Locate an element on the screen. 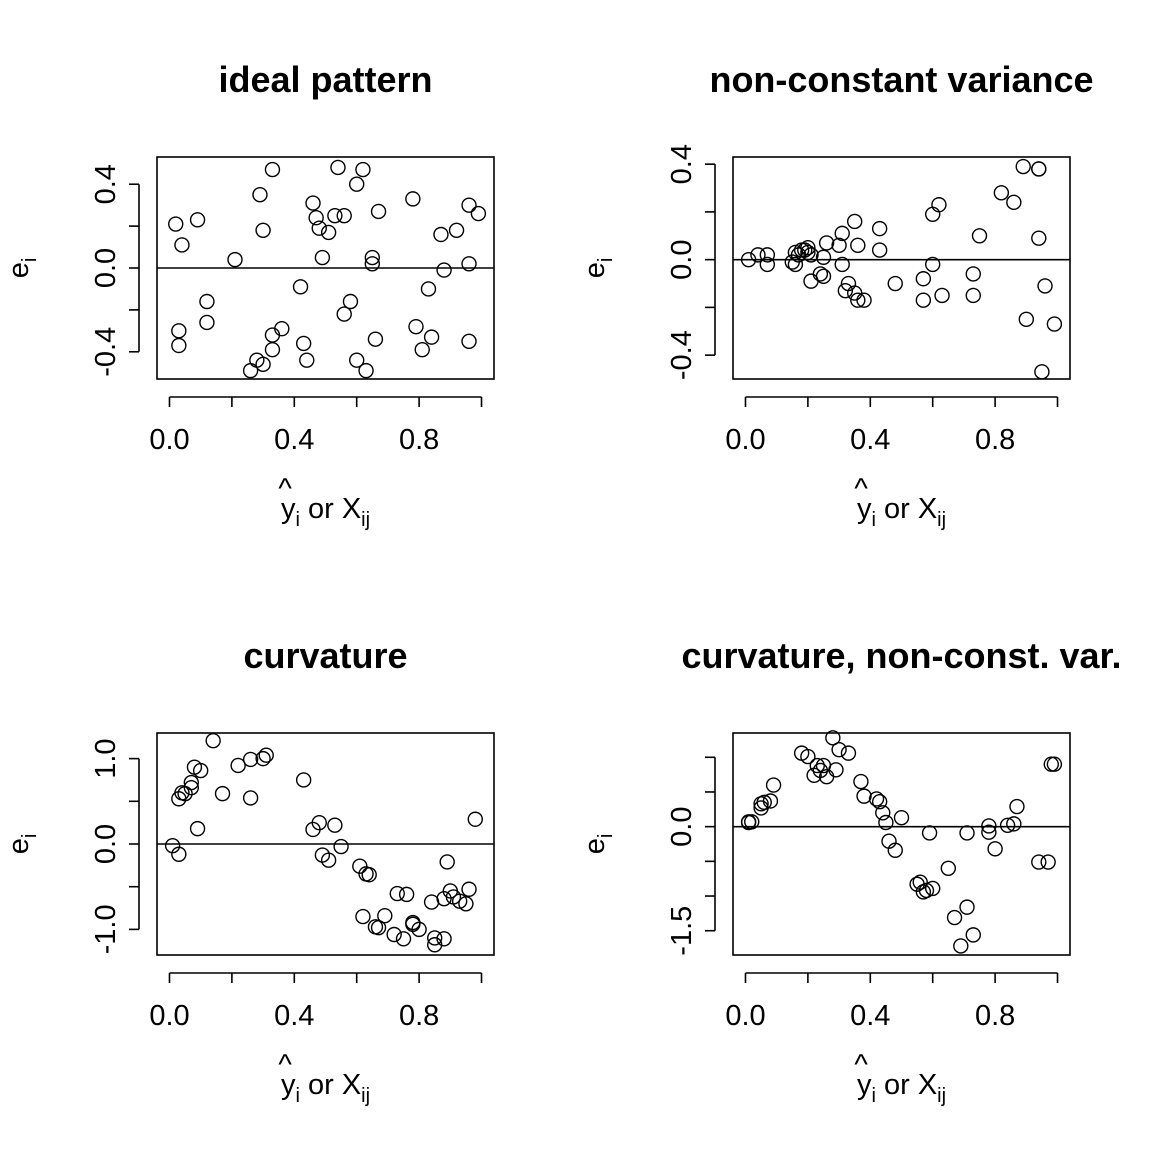 The width and height of the screenshot is (1152, 1152). chart-title: ideal pattern is located at coordinates (325, 79).